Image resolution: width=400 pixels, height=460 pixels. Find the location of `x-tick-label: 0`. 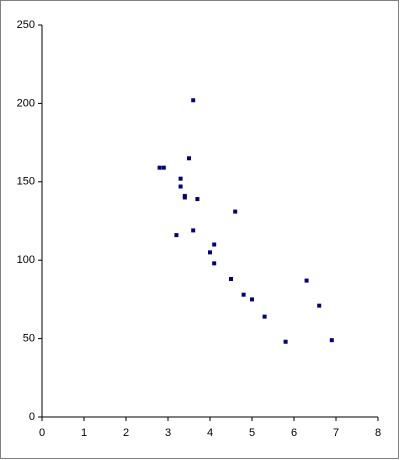

x-tick-label: 0 is located at coordinates (42, 433).